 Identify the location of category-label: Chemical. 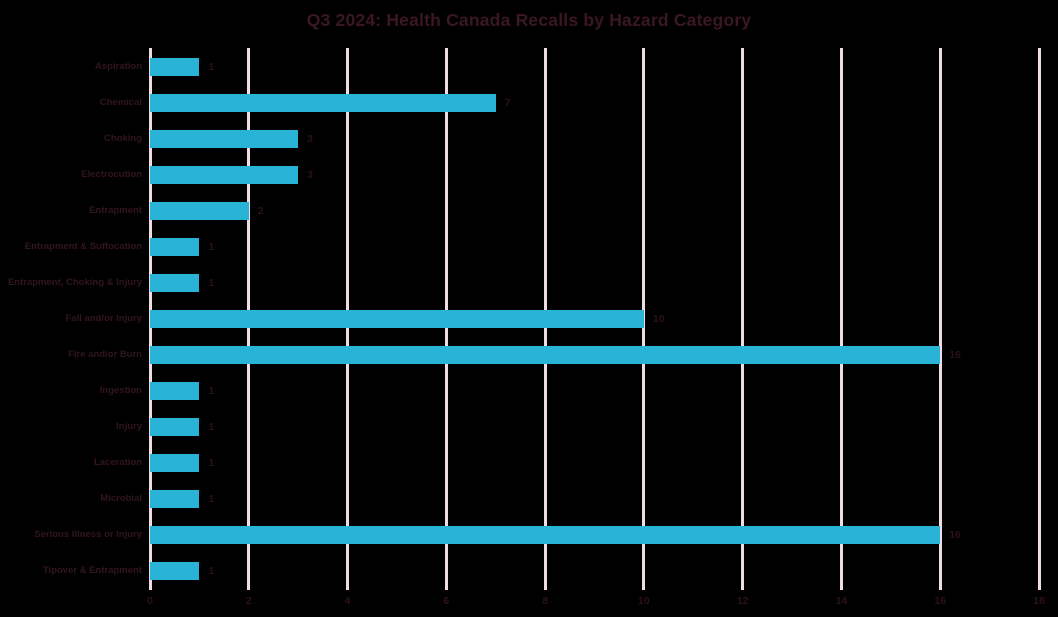
(120, 102).